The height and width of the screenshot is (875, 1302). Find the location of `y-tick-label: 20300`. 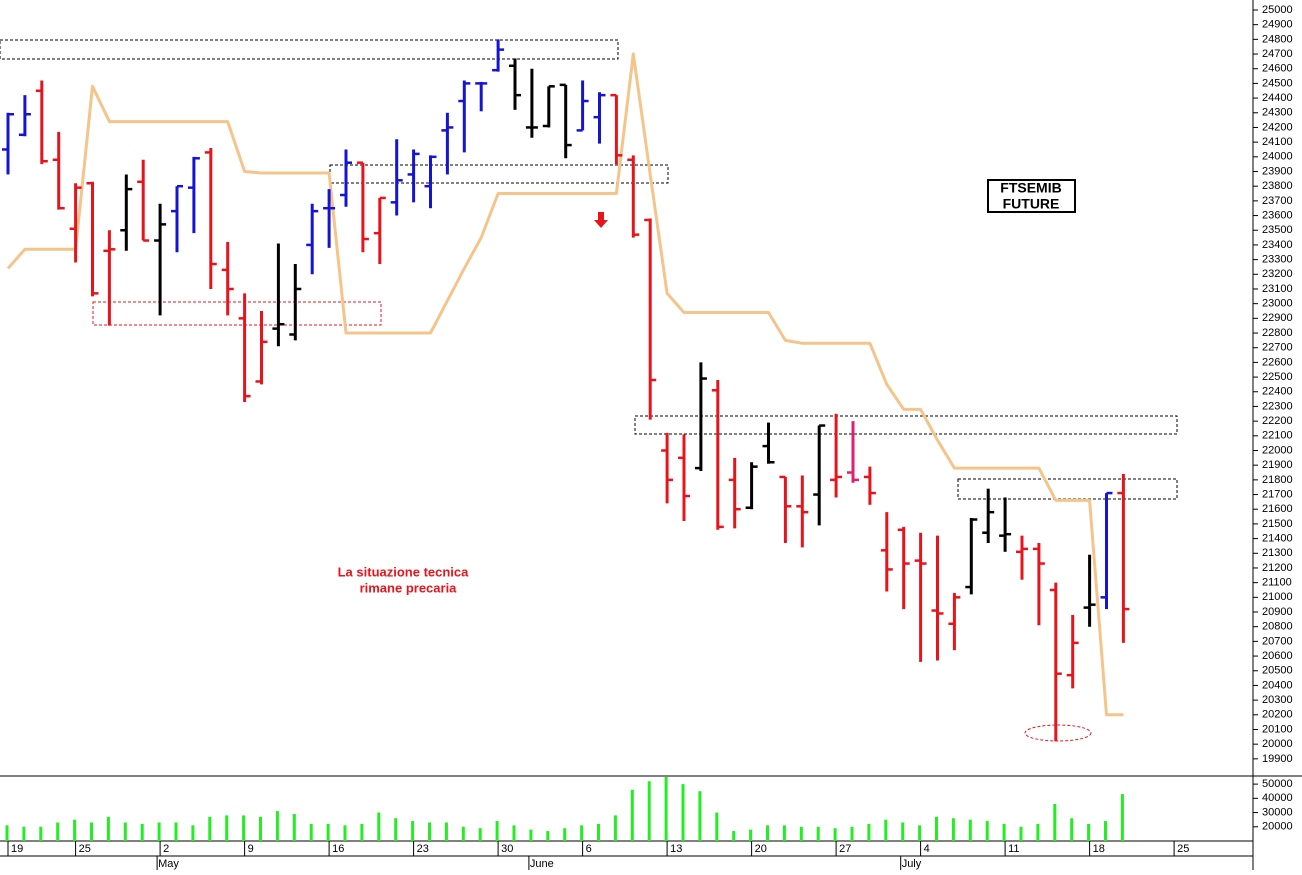

y-tick-label: 20300 is located at coordinates (1277, 700).